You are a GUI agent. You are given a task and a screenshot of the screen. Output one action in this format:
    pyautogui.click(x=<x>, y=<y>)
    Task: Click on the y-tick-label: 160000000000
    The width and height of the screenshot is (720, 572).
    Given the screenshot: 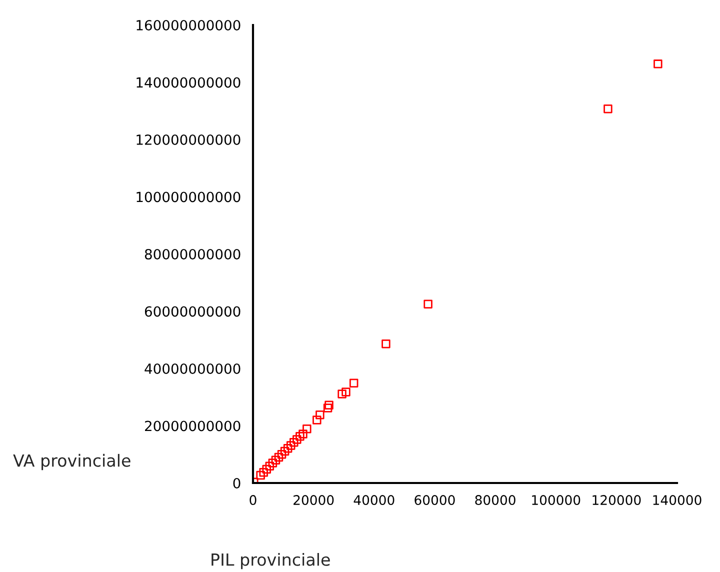 What is the action you would take?
    pyautogui.click(x=188, y=25)
    